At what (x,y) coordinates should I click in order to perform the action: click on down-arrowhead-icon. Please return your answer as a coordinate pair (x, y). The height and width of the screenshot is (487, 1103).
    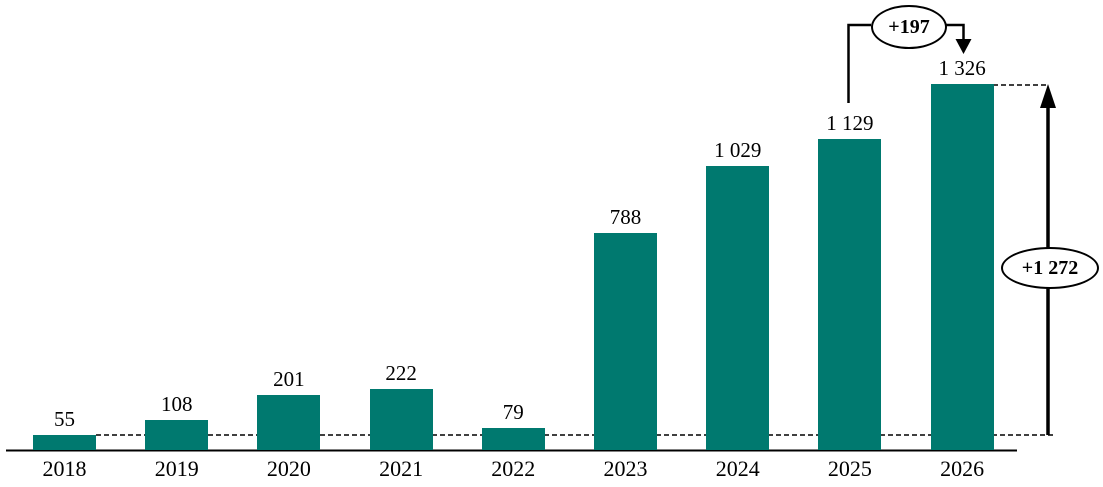
    Looking at the image, I should click on (963, 46).